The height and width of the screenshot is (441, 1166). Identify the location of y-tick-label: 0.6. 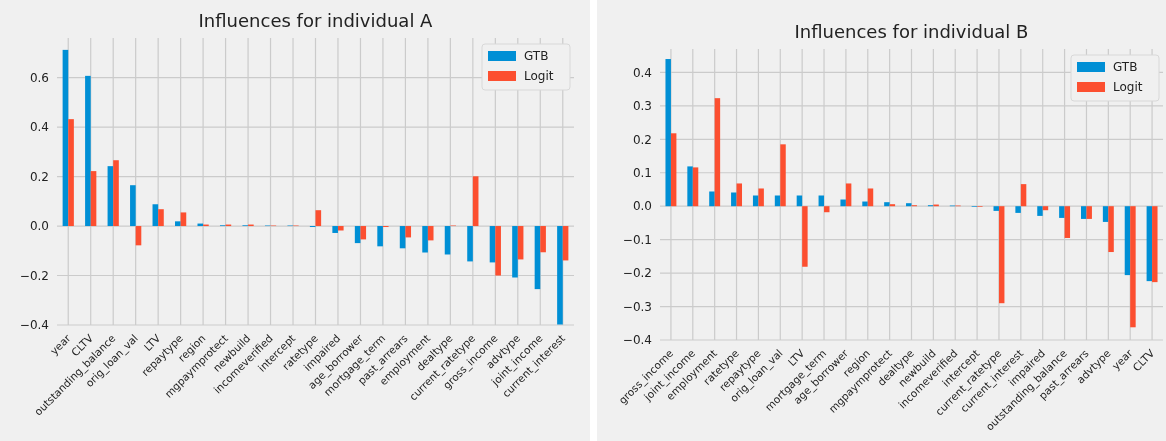
(39, 77).